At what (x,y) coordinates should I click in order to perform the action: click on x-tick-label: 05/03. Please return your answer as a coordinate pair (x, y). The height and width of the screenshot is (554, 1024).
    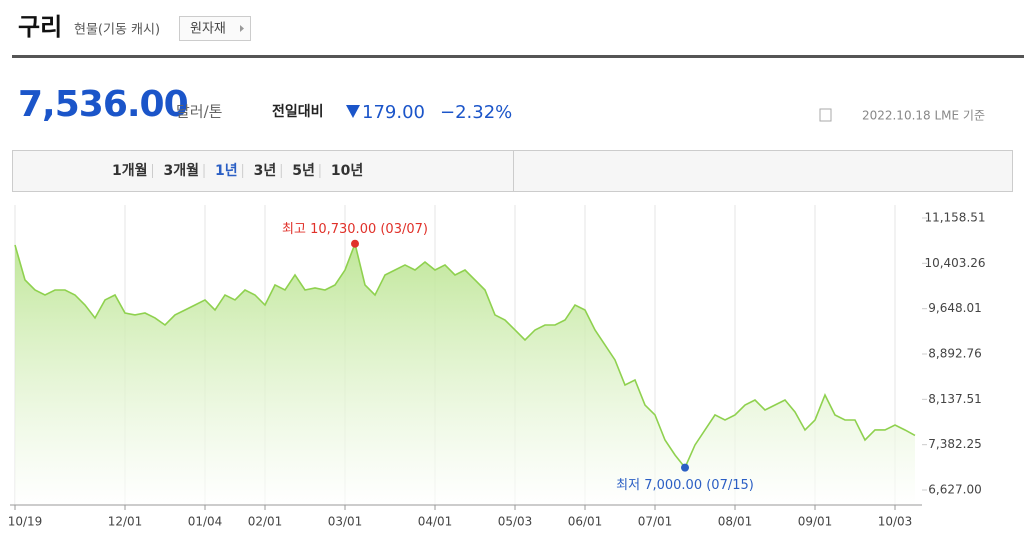
    Looking at the image, I should click on (515, 522).